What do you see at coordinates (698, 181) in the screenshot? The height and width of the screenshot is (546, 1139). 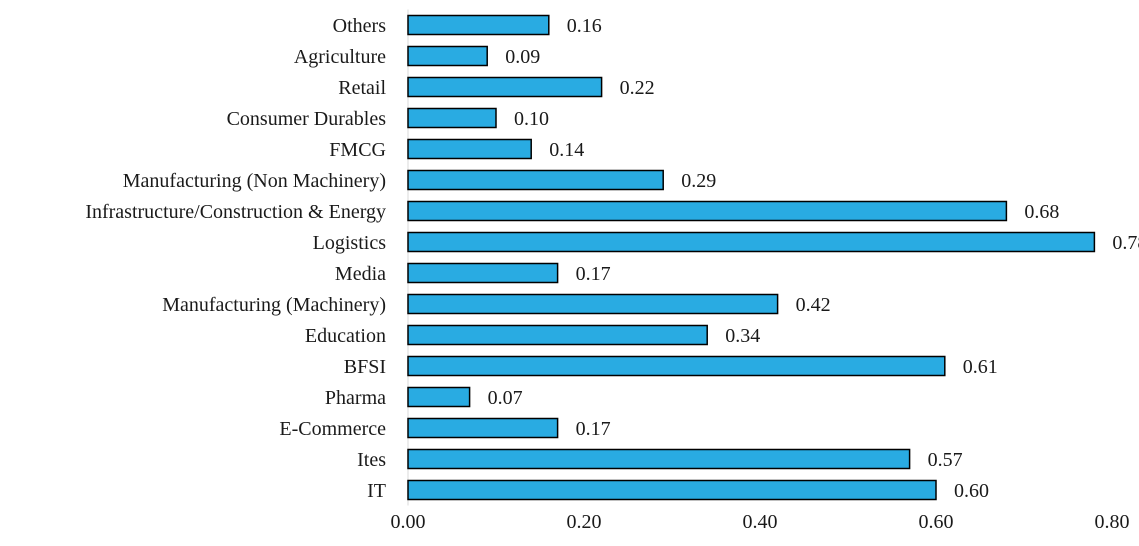 I see `value-label: 0.29` at bounding box center [698, 181].